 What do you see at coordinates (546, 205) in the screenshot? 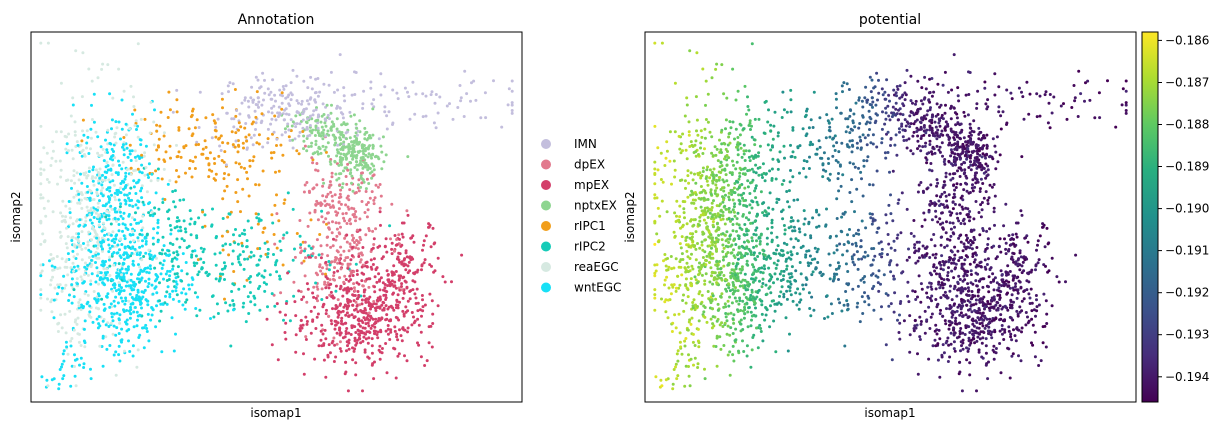
I see `legend-marker` at bounding box center [546, 205].